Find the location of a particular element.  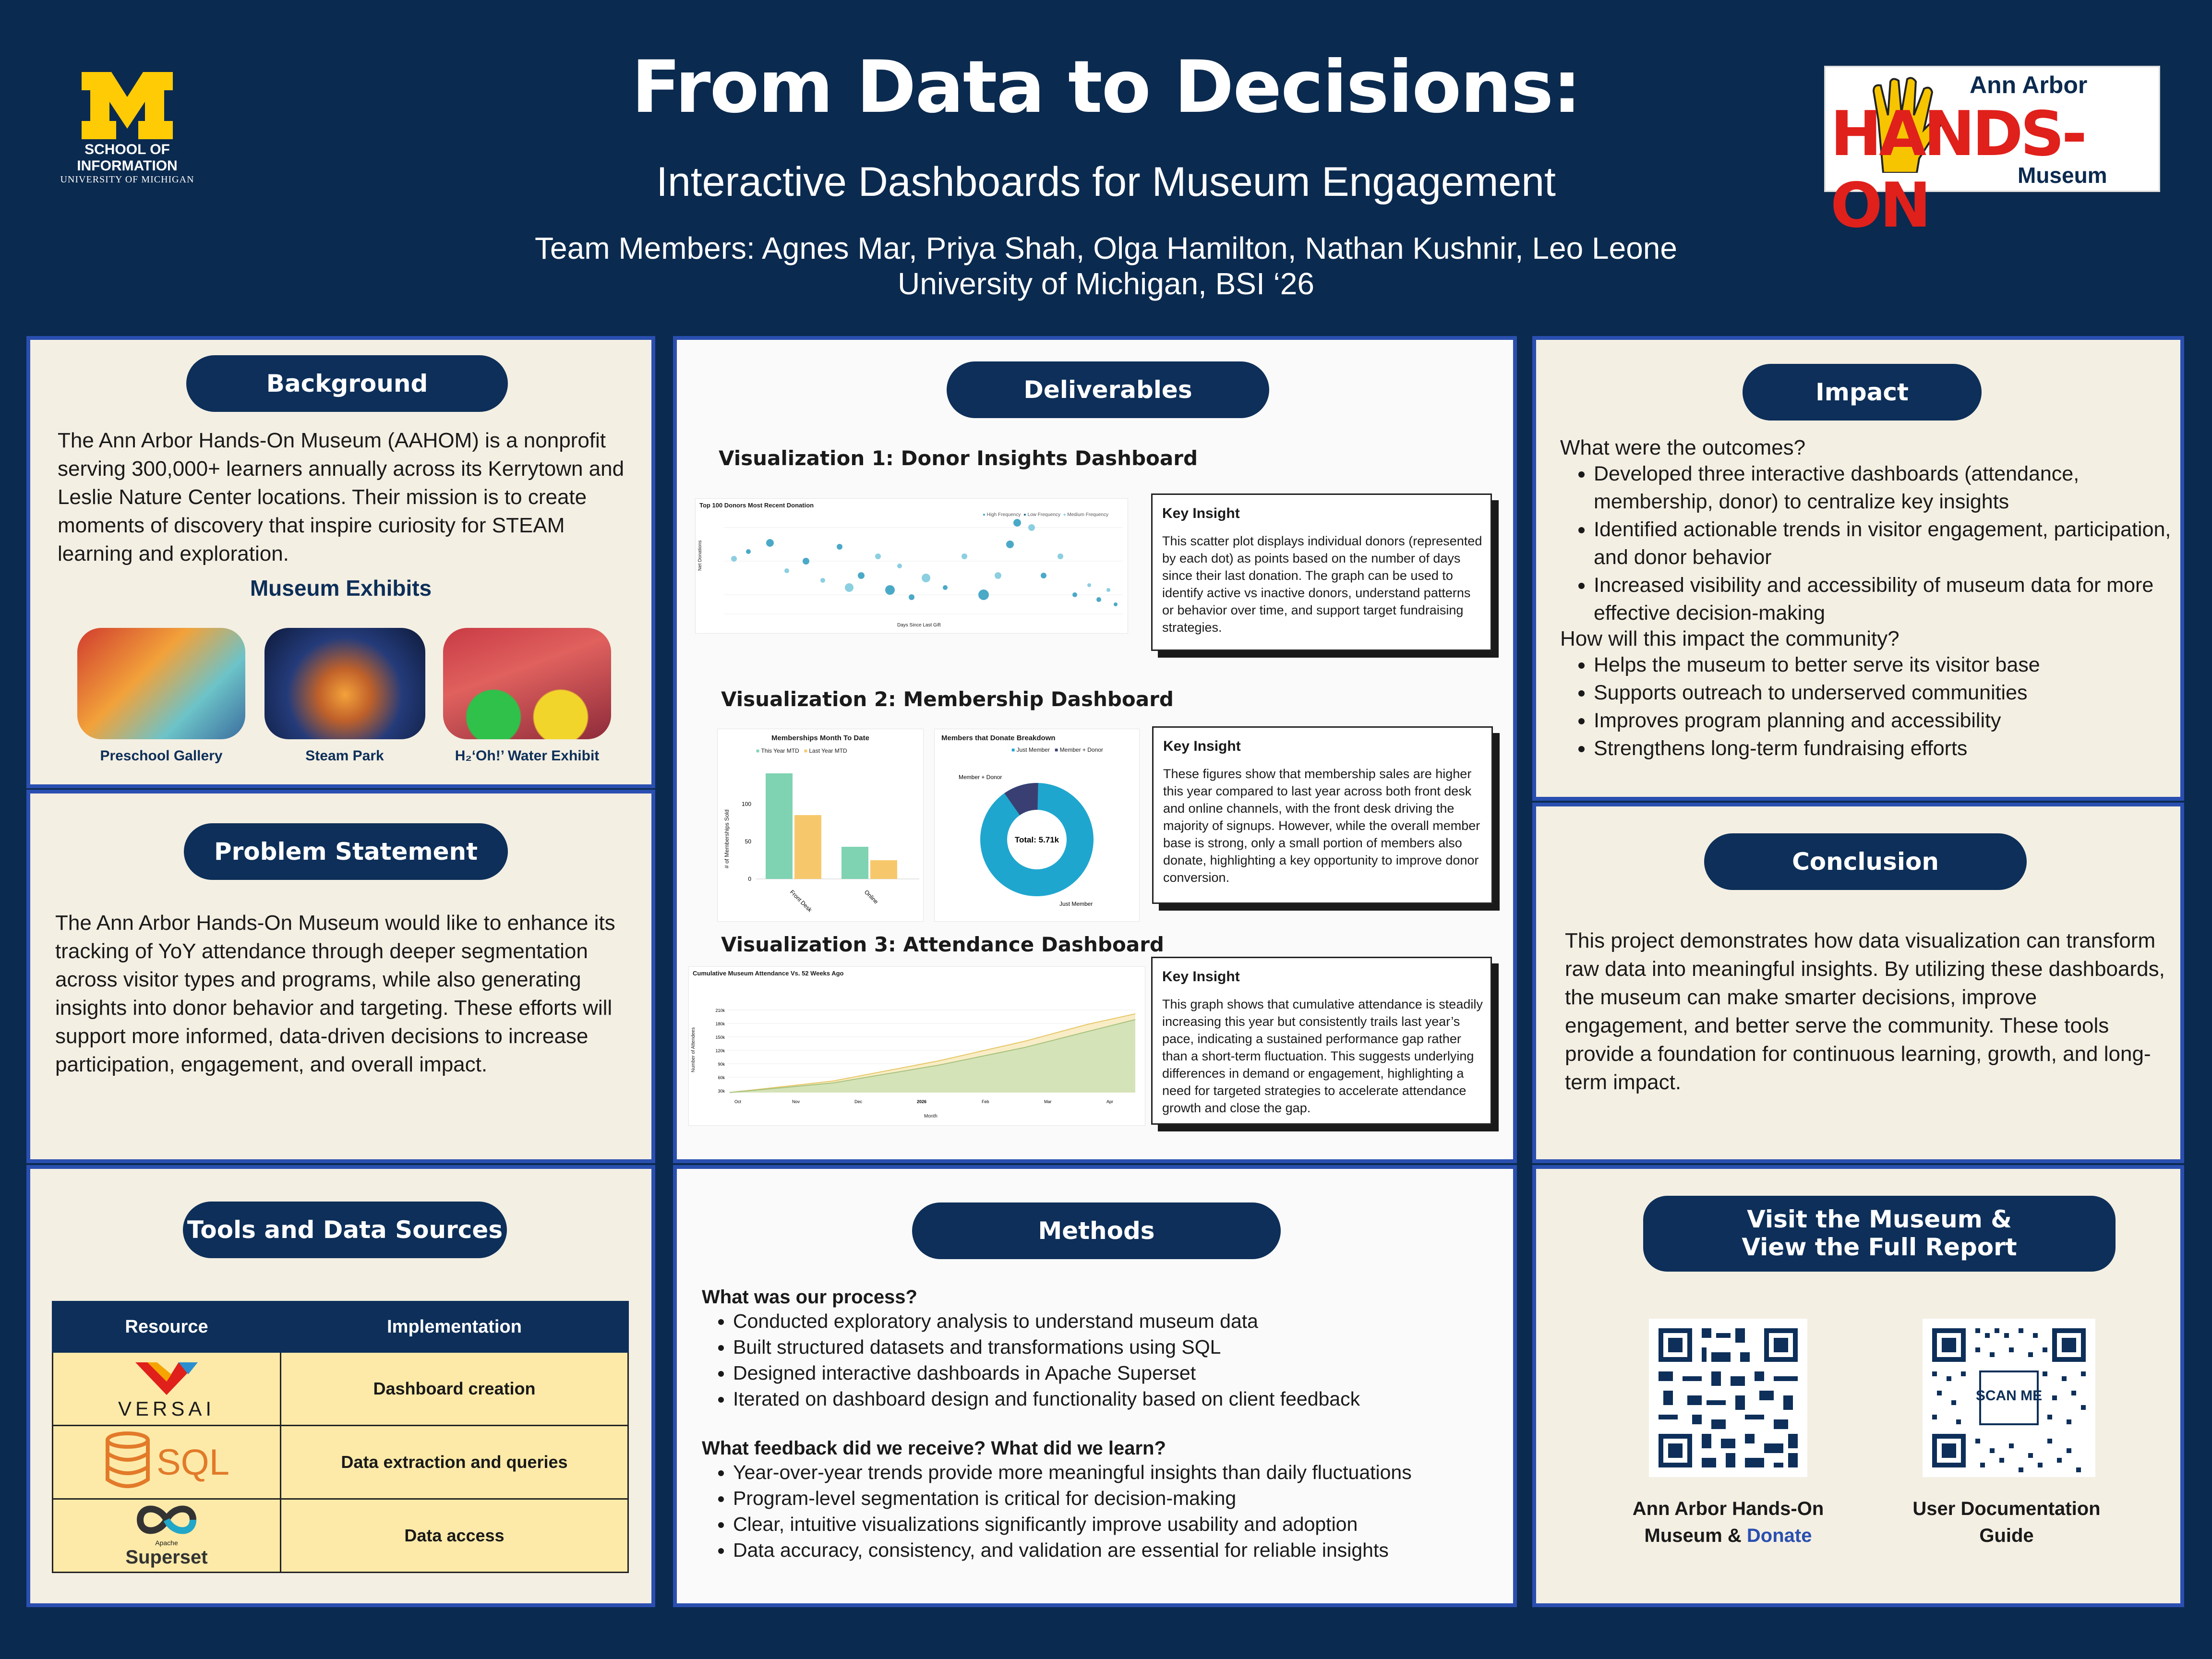

tools-title: Tools and Data Sources is located at coordinates (345, 1230).